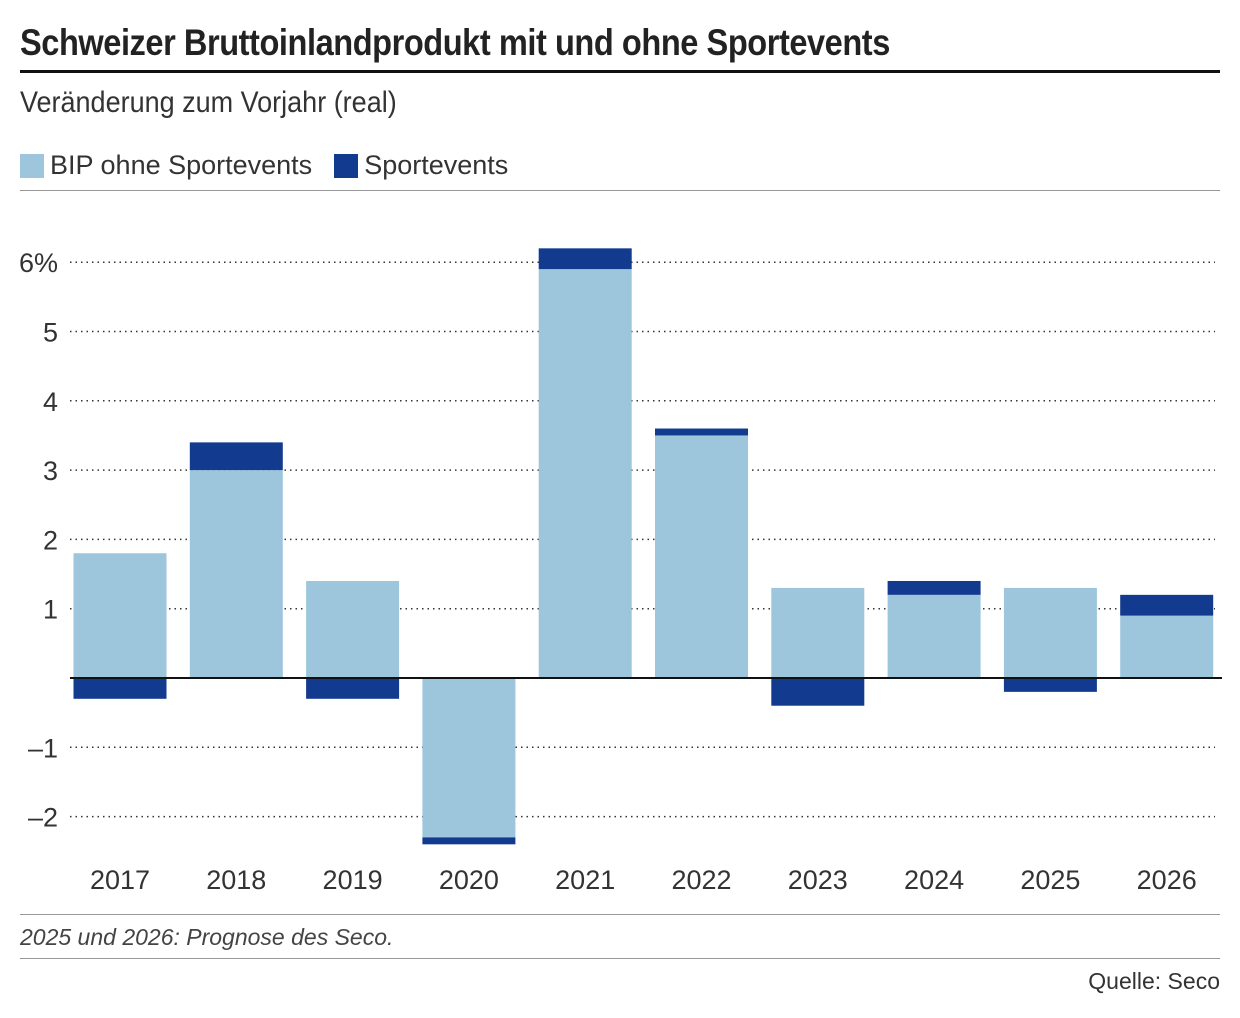 Image resolution: width=1240 pixels, height=1018 pixels. Describe the element at coordinates (353, 629) in the screenshot. I see `bar-base-2019` at that location.